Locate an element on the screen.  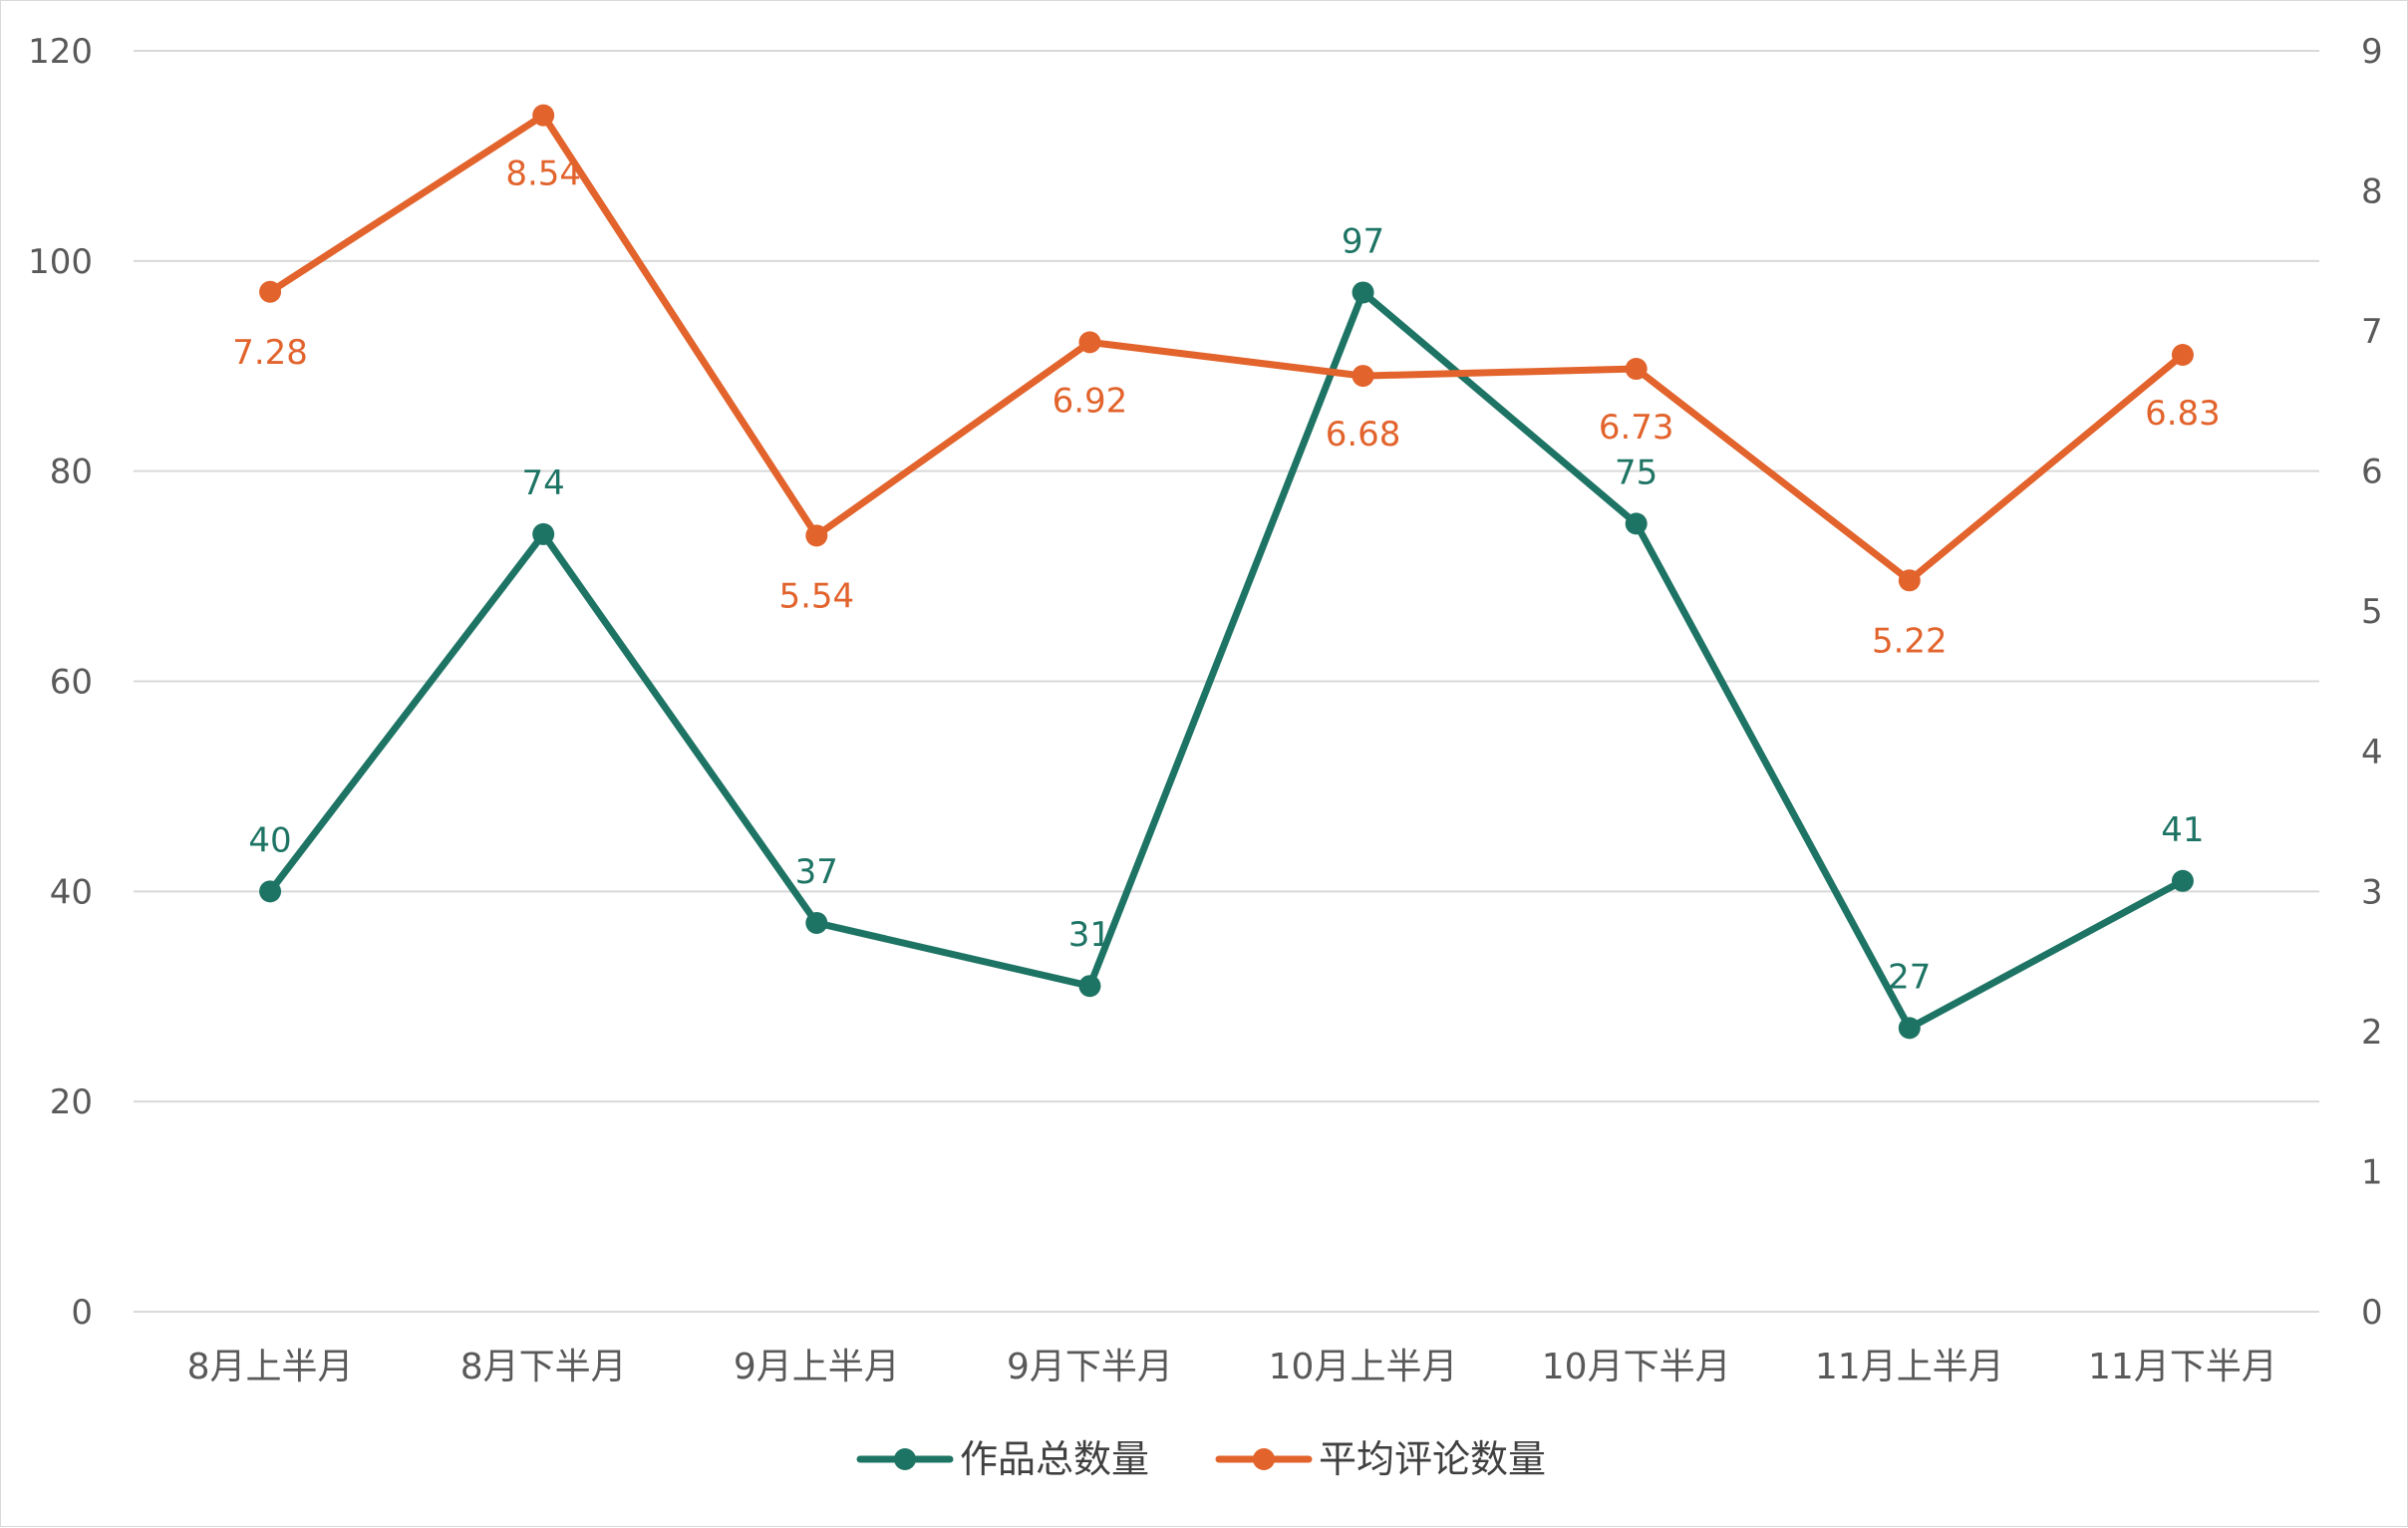
legend-label-2: 平均评论数量 is located at coordinates (1432, 1459).